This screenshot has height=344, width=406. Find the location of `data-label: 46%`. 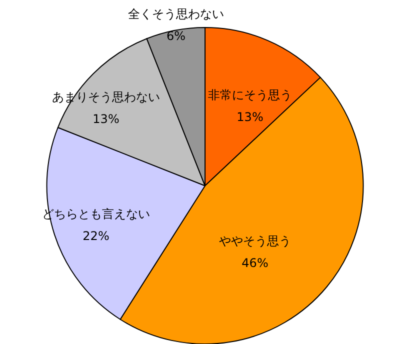

data-label: 46% is located at coordinates (255, 263).